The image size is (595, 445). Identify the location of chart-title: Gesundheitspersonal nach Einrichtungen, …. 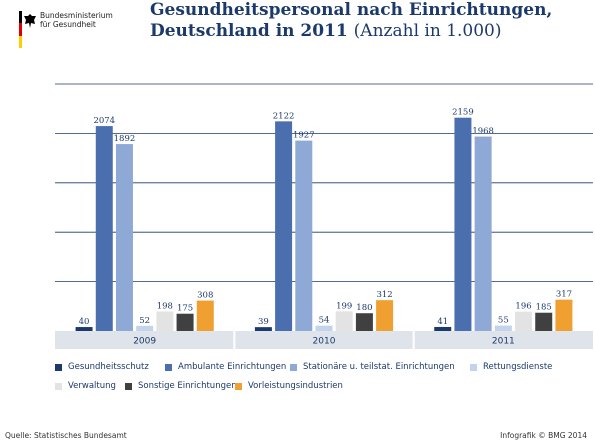
(370, 21).